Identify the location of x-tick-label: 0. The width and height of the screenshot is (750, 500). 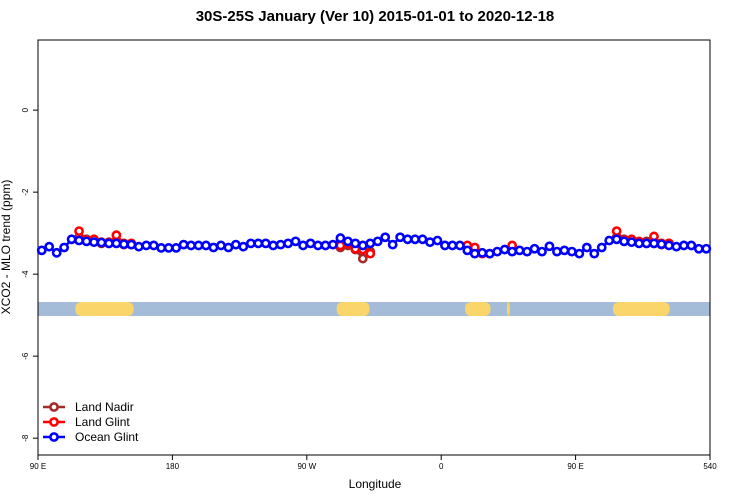
(441, 466).